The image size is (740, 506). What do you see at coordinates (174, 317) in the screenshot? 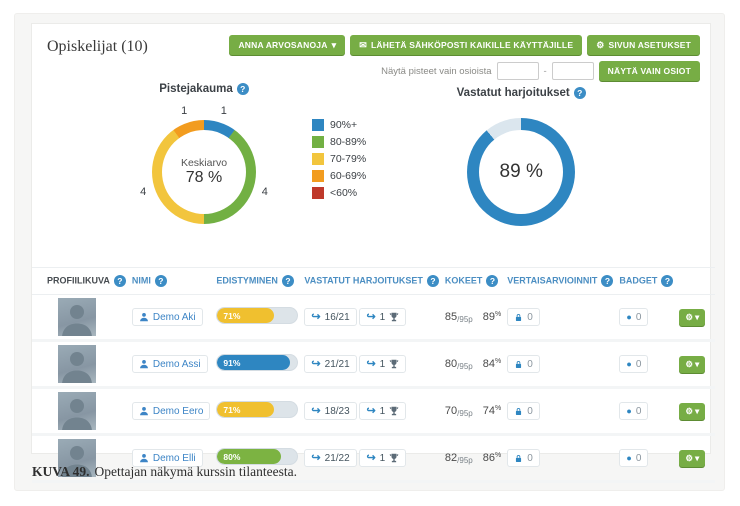
I see `student-name: Demo Aki` at bounding box center [174, 317].